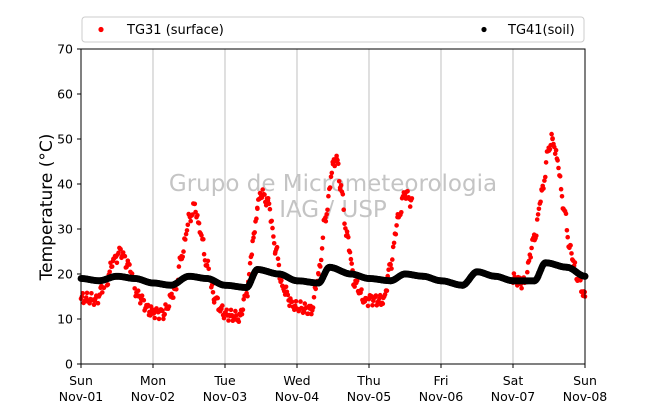  Describe the element at coordinates (513, 396) in the screenshot. I see `x-tick-label-date: Nov-07` at that location.